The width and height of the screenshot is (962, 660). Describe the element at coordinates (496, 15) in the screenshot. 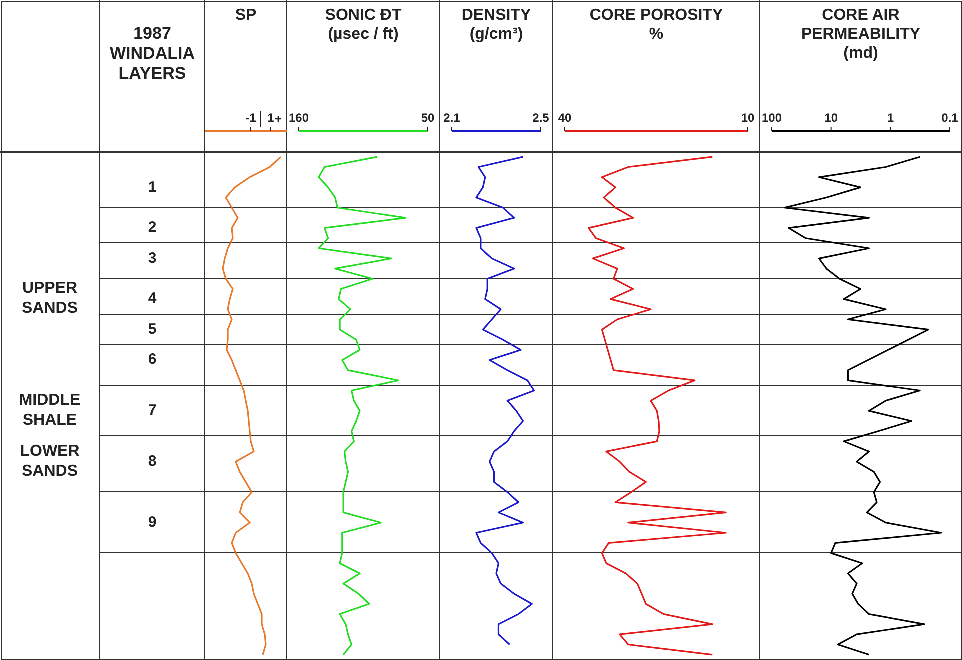

I see `chart-title: DENSITY` at that location.